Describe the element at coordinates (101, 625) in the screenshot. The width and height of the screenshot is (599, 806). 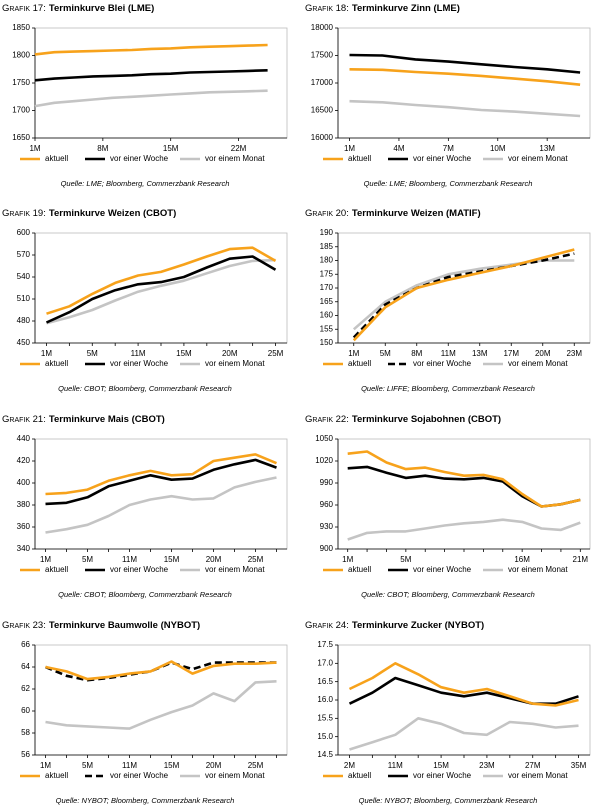
I see `chart-title: Grafik 23: Terminkurve Baumwolle (NYBOT)` at that location.